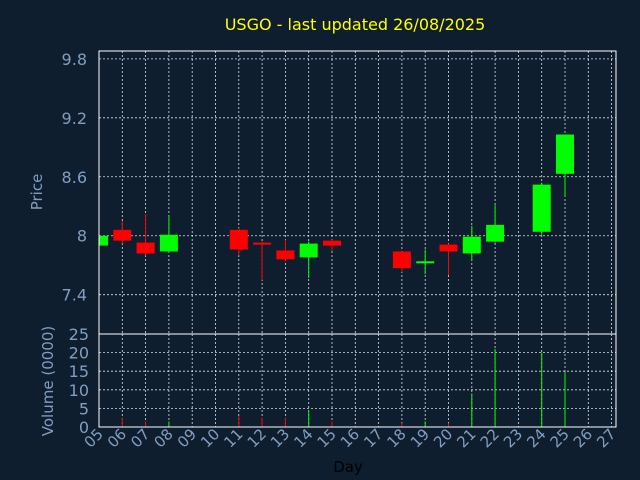 This screenshot has width=640, height=480. Describe the element at coordinates (82, 236) in the screenshot. I see `price-tick-label: 8` at that location.